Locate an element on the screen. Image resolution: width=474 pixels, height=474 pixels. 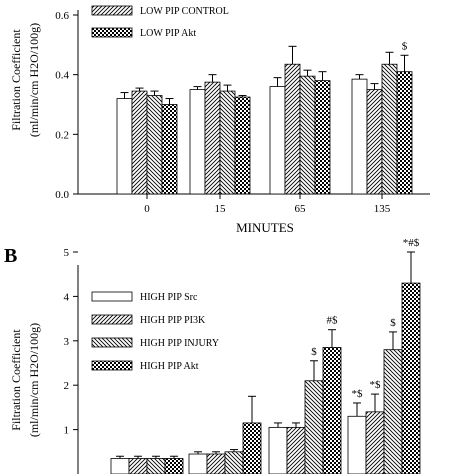
annotations: $ is located at coordinates (405, 46).